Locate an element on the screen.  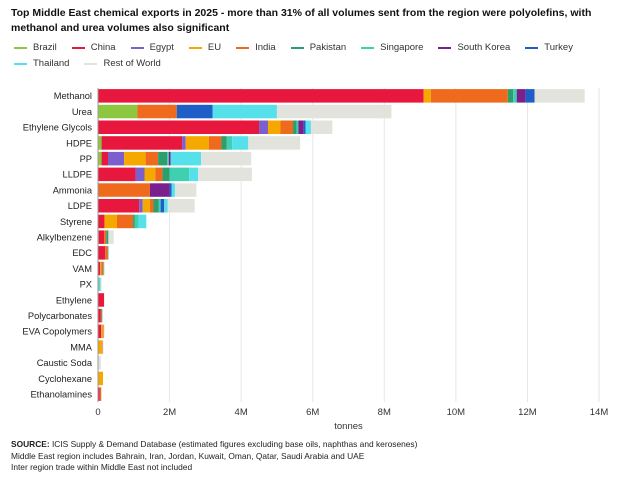
bar-segment-vam-india is located at coordinates (102, 268).